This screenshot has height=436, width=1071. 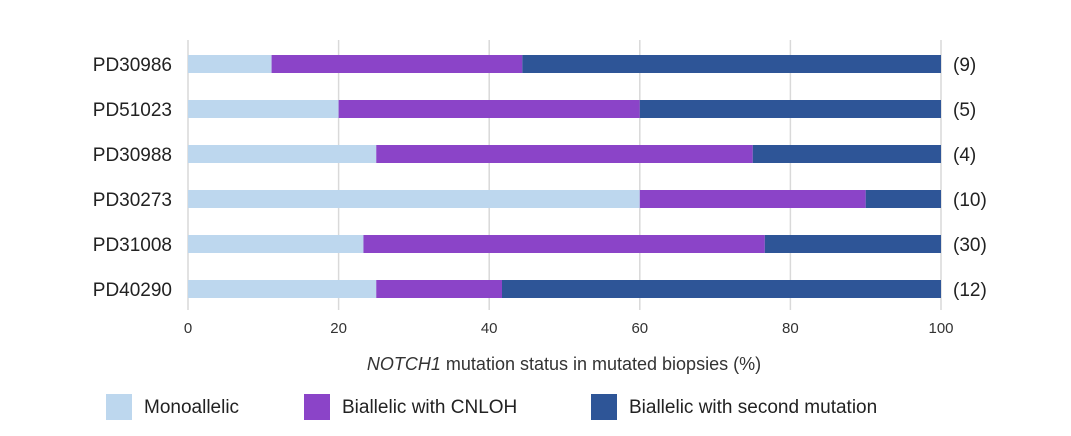 I want to click on x-tick-label: 80, so click(x=790, y=328).